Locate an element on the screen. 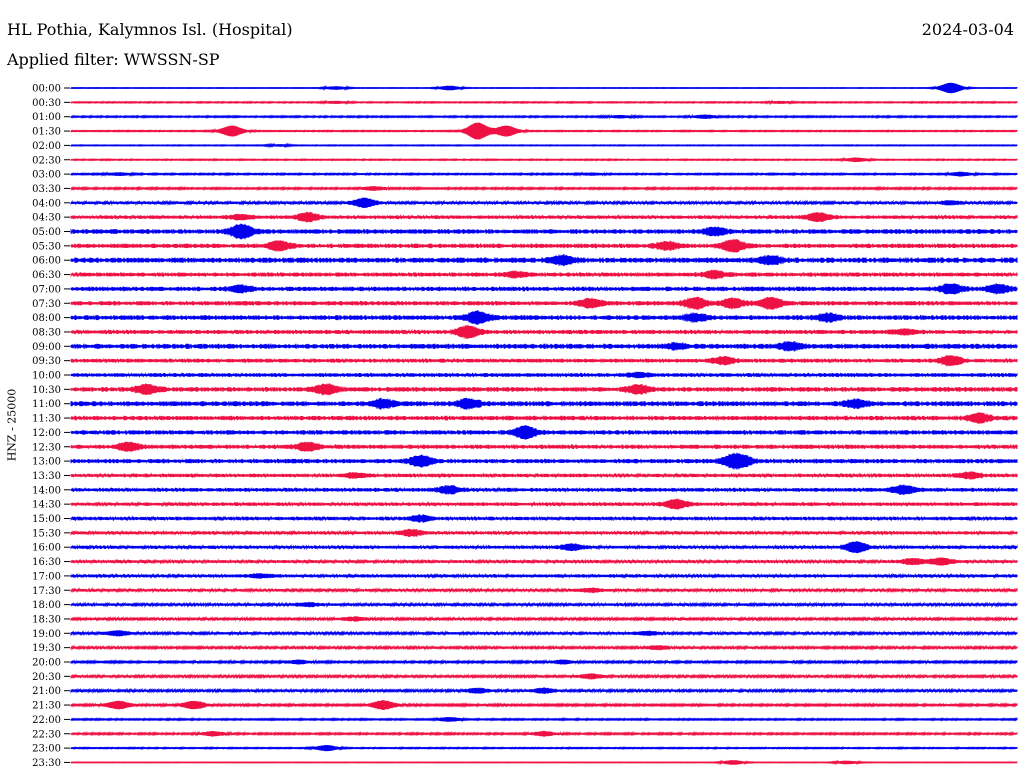 The height and width of the screenshot is (780, 1024). row-time-label: 13:30 is located at coordinates (46, 476).